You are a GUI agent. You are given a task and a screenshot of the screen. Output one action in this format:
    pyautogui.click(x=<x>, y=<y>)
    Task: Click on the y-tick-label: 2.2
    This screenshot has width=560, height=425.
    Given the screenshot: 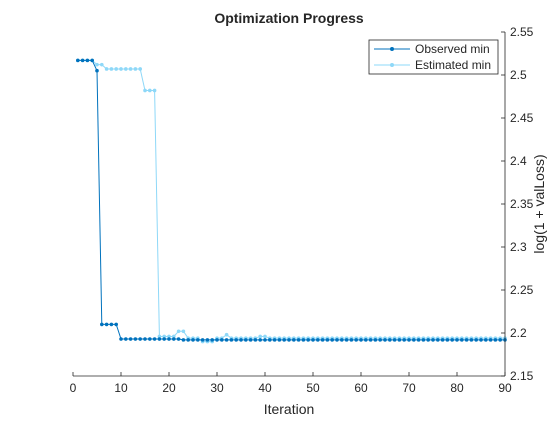 What is the action you would take?
    pyautogui.click(x=518, y=333)
    